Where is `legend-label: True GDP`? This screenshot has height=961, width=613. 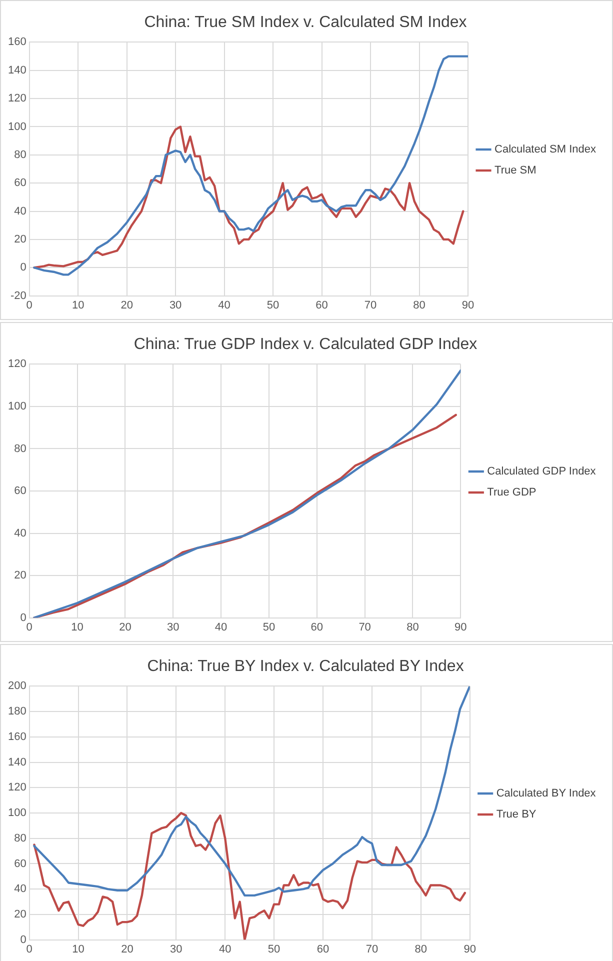
legend-label: True GDP is located at coordinates (511, 492).